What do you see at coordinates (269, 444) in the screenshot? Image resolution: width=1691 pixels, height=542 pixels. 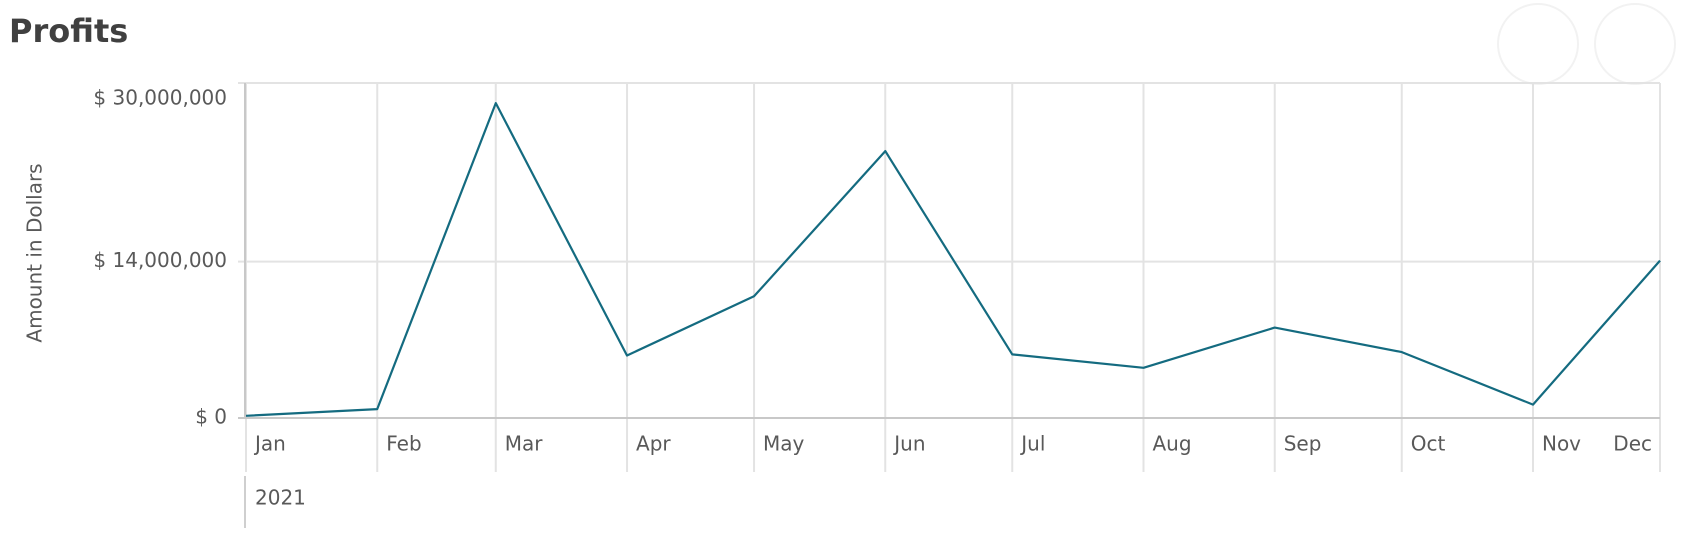 I see `x-tick-label: Jan` at bounding box center [269, 444].